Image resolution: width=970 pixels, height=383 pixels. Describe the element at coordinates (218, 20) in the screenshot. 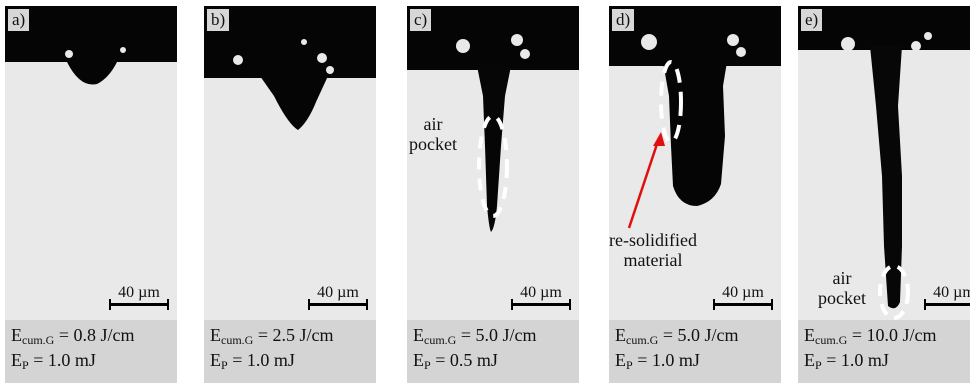

I see `panel-label-b: b)` at that location.